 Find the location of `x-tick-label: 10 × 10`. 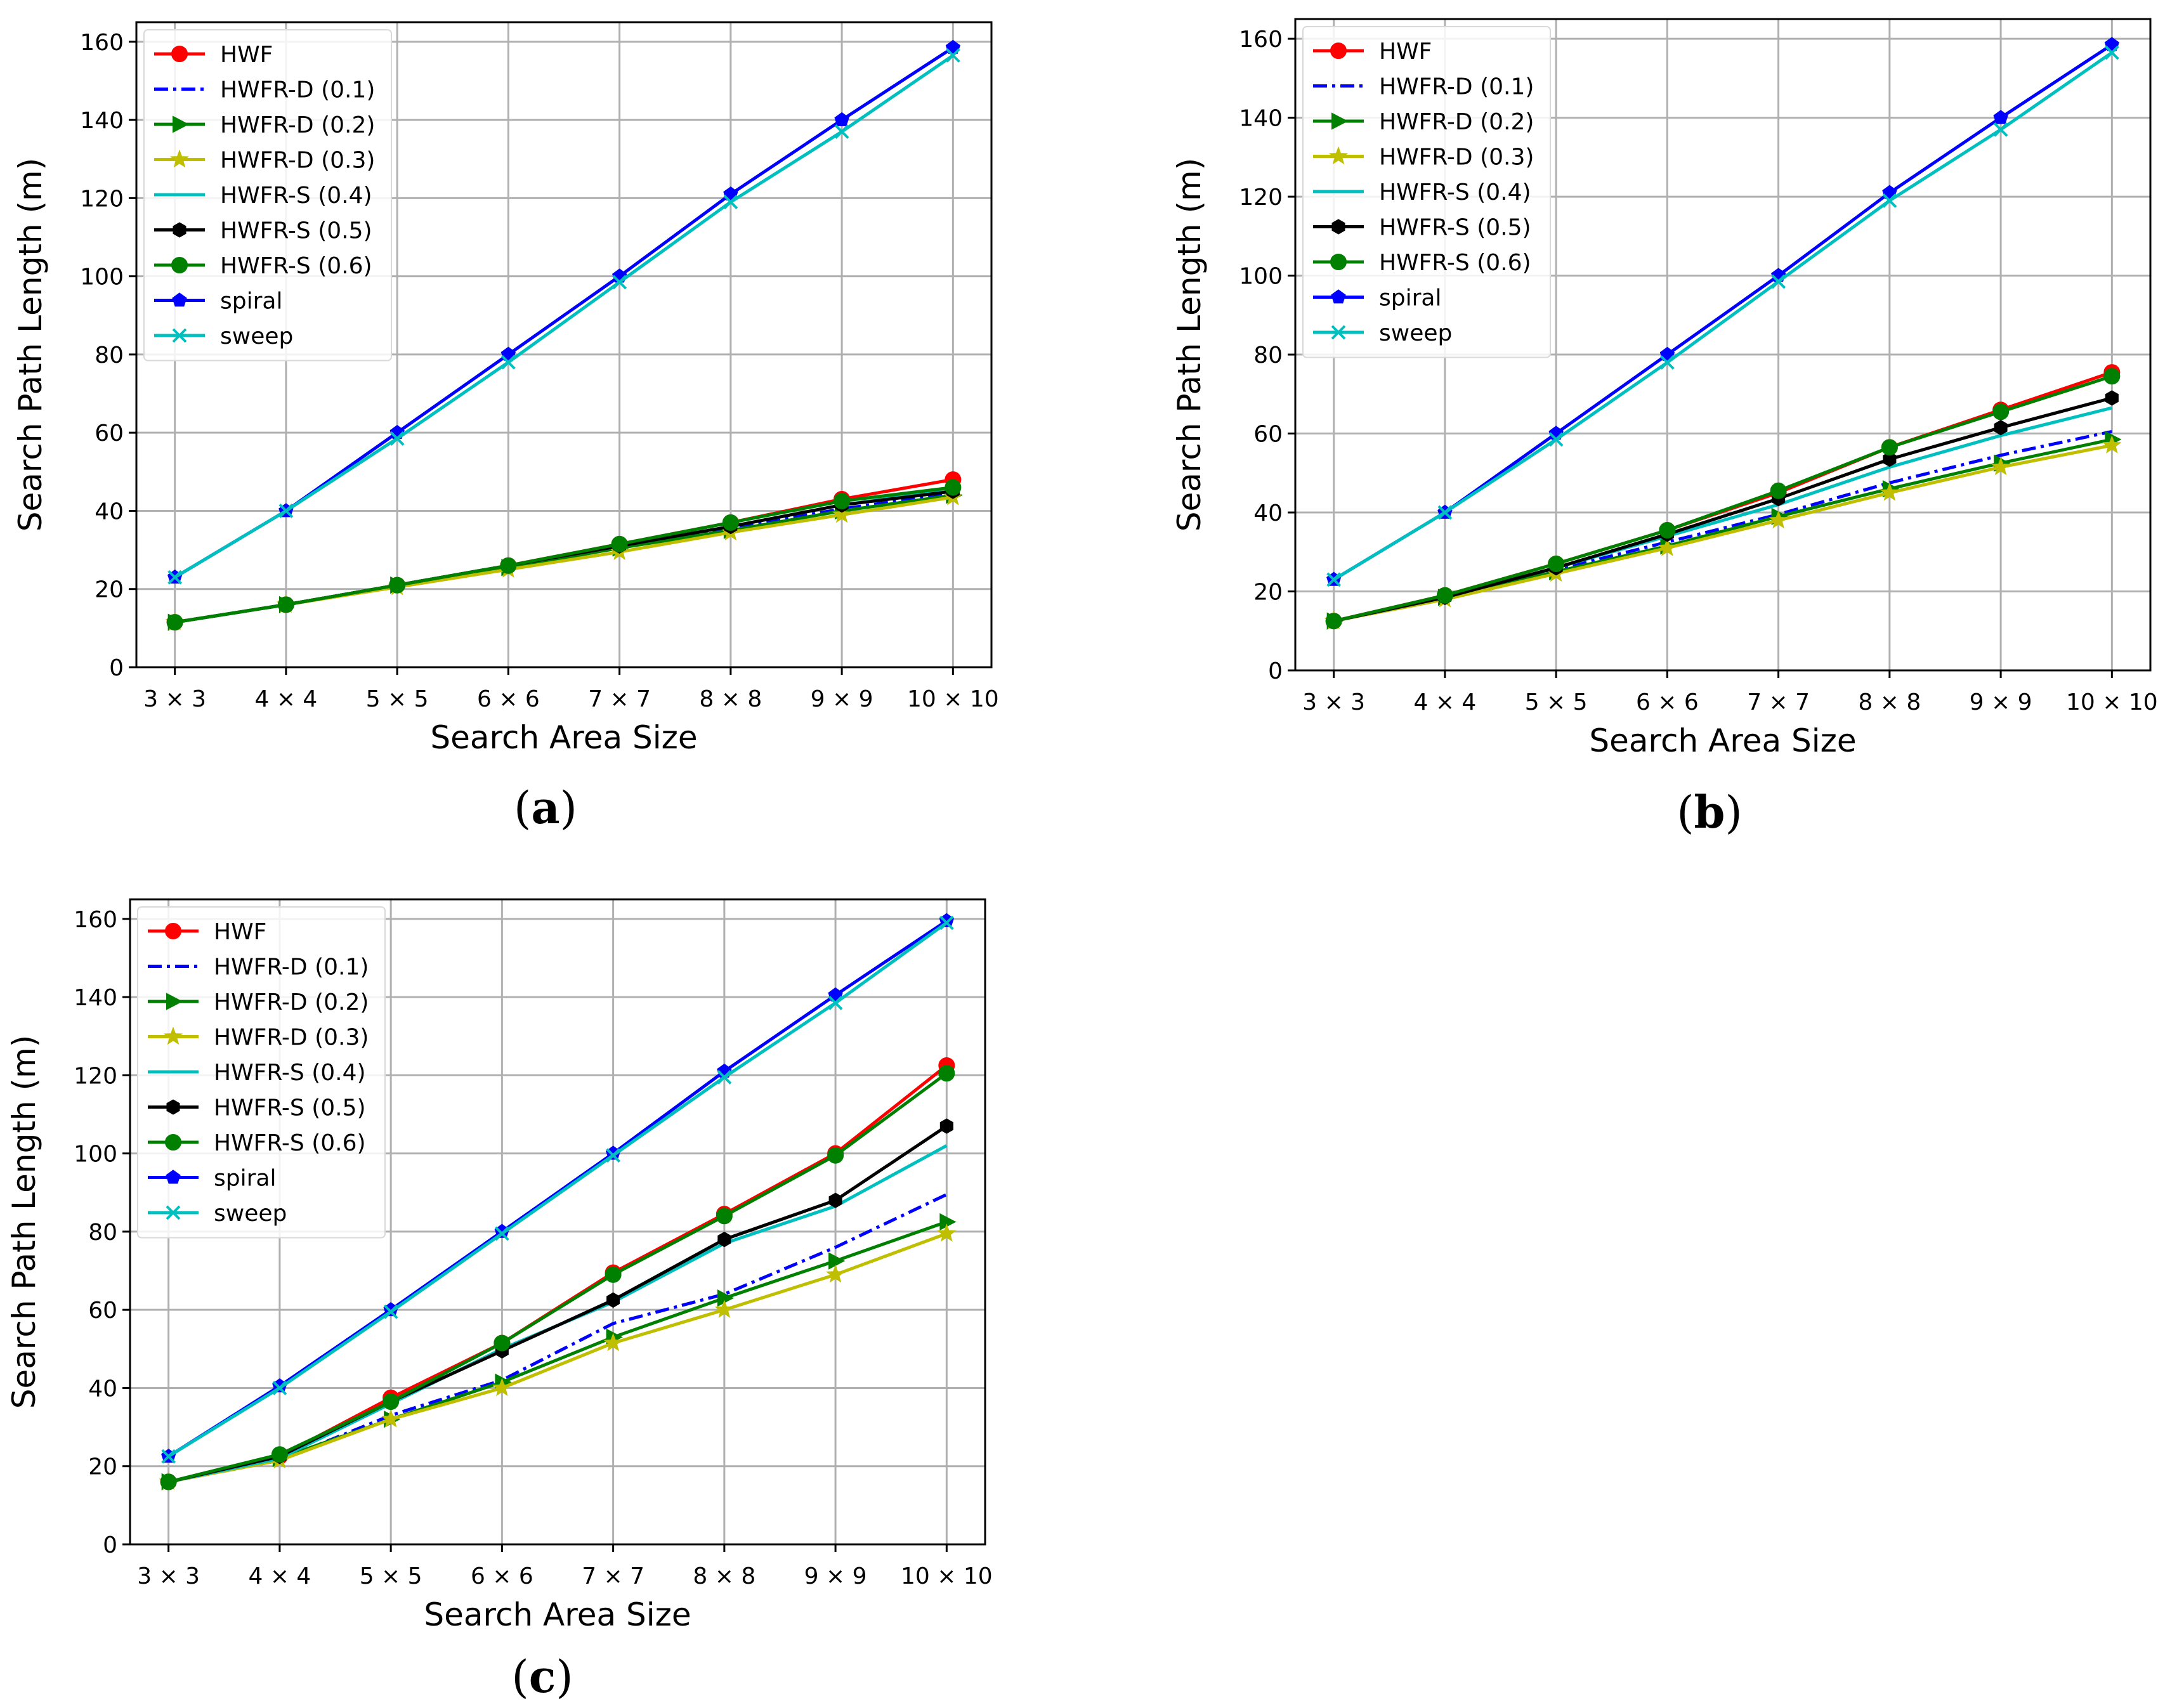

x-tick-label: 10 × 10 is located at coordinates (947, 1576).